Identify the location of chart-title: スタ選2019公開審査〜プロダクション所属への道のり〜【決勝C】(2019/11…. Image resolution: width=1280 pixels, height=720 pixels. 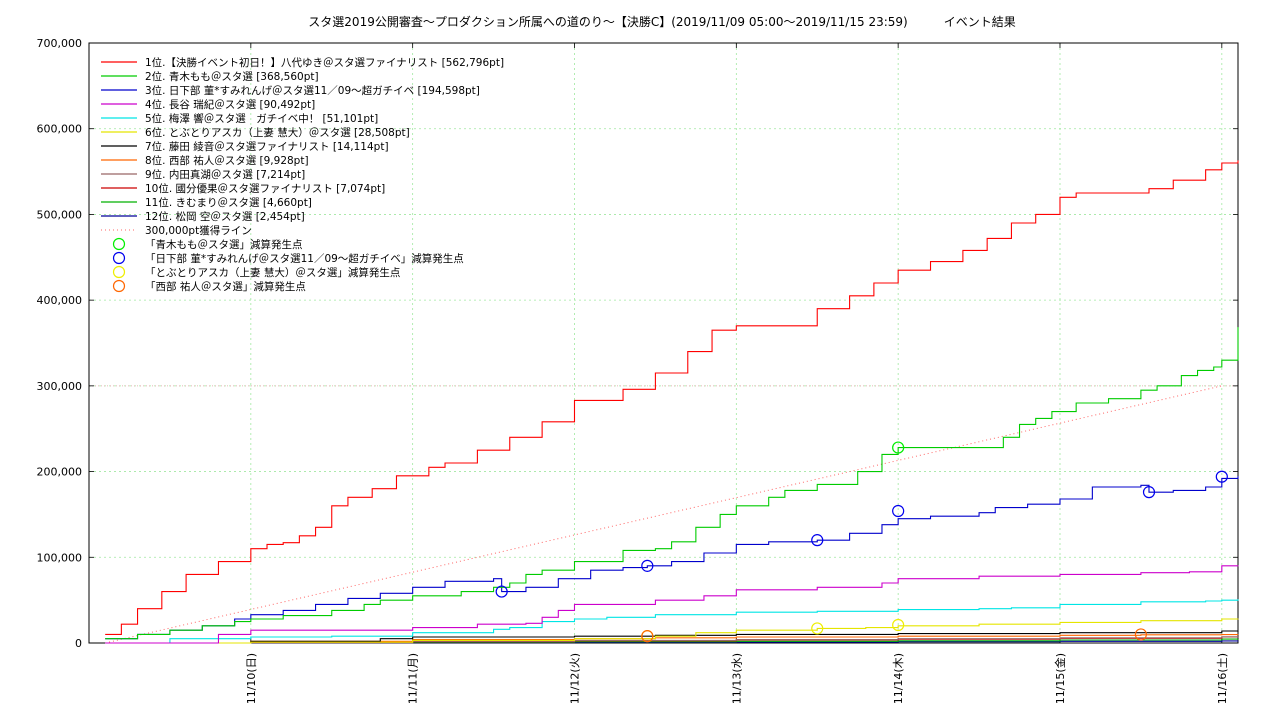
(661, 21).